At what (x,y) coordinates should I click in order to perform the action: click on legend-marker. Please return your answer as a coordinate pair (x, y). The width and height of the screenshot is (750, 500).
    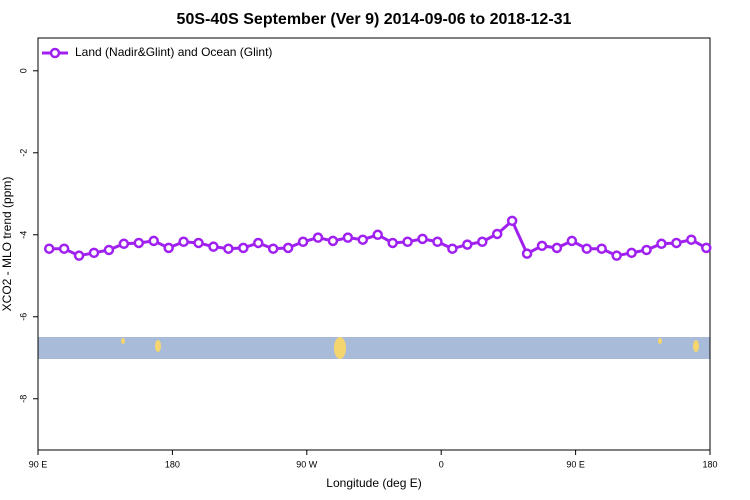
    Looking at the image, I should click on (55, 53).